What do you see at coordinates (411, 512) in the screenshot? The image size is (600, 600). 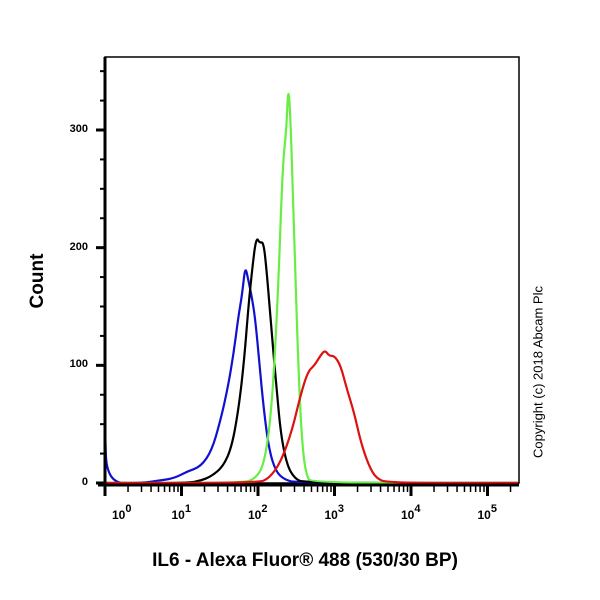 I see `x-tick-label: 10⁴` at bounding box center [411, 512].